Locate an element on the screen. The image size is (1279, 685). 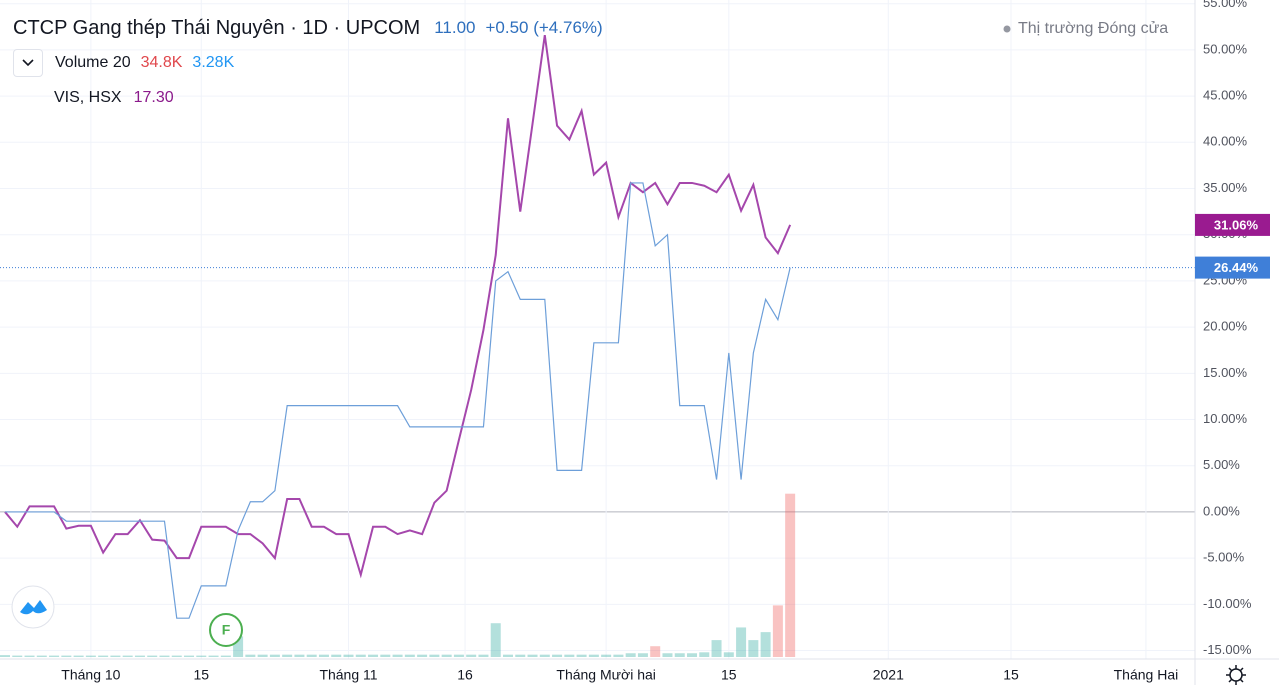
logo-icon is located at coordinates (33, 607).